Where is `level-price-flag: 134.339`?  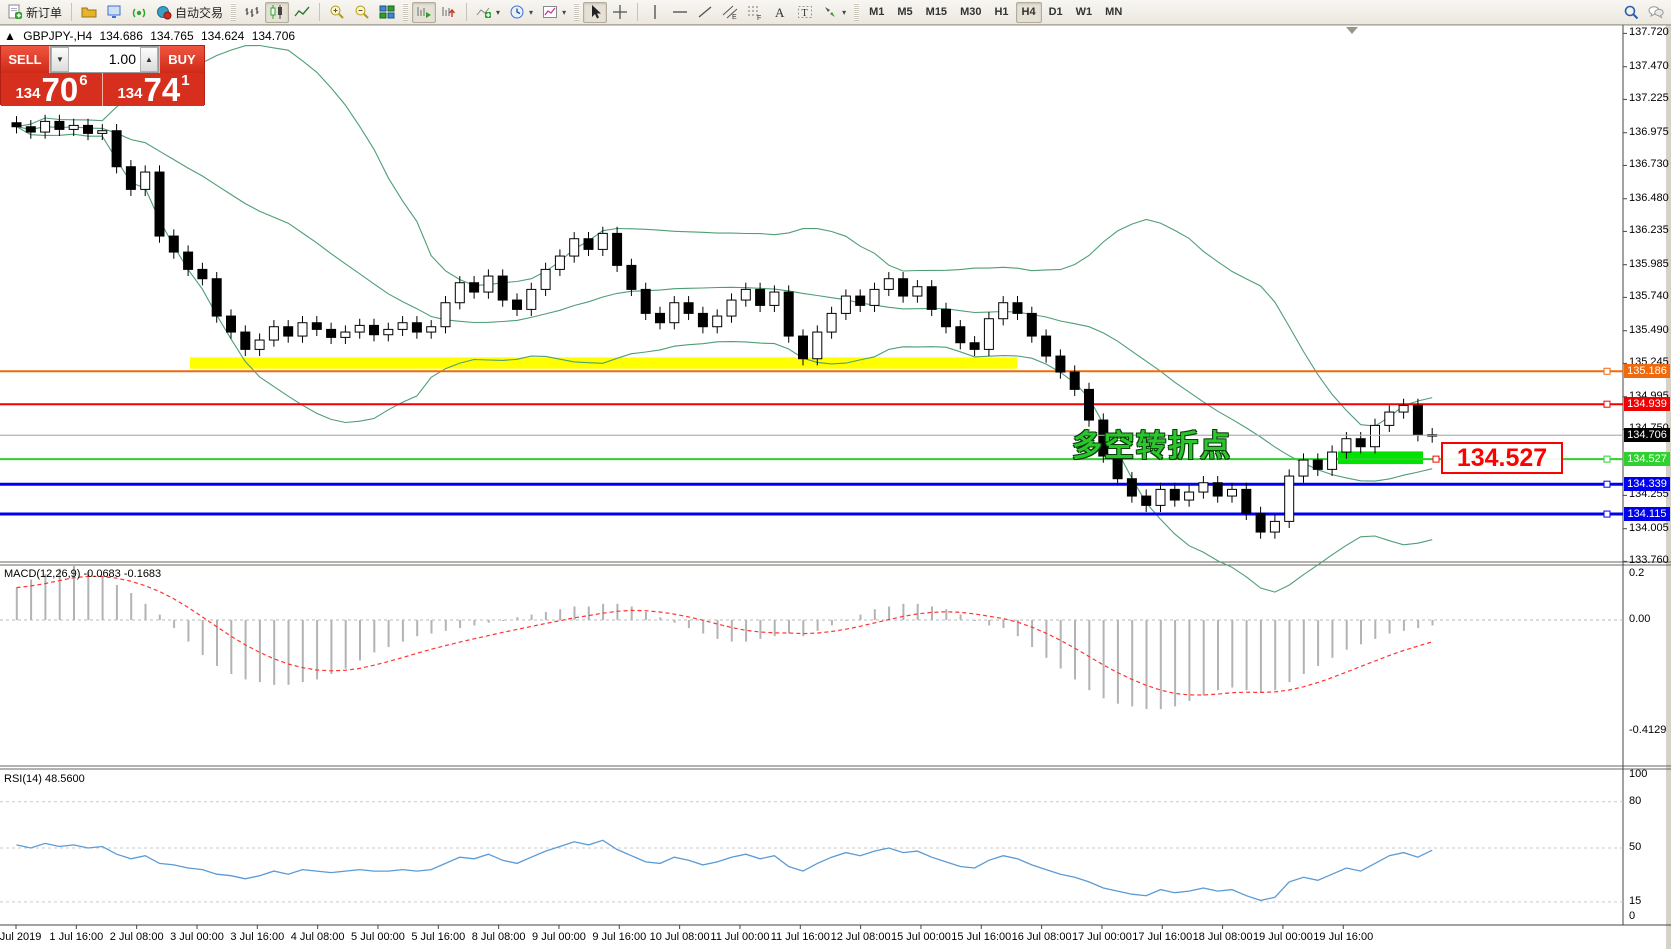 level-price-flag: 134.339 is located at coordinates (1647, 484).